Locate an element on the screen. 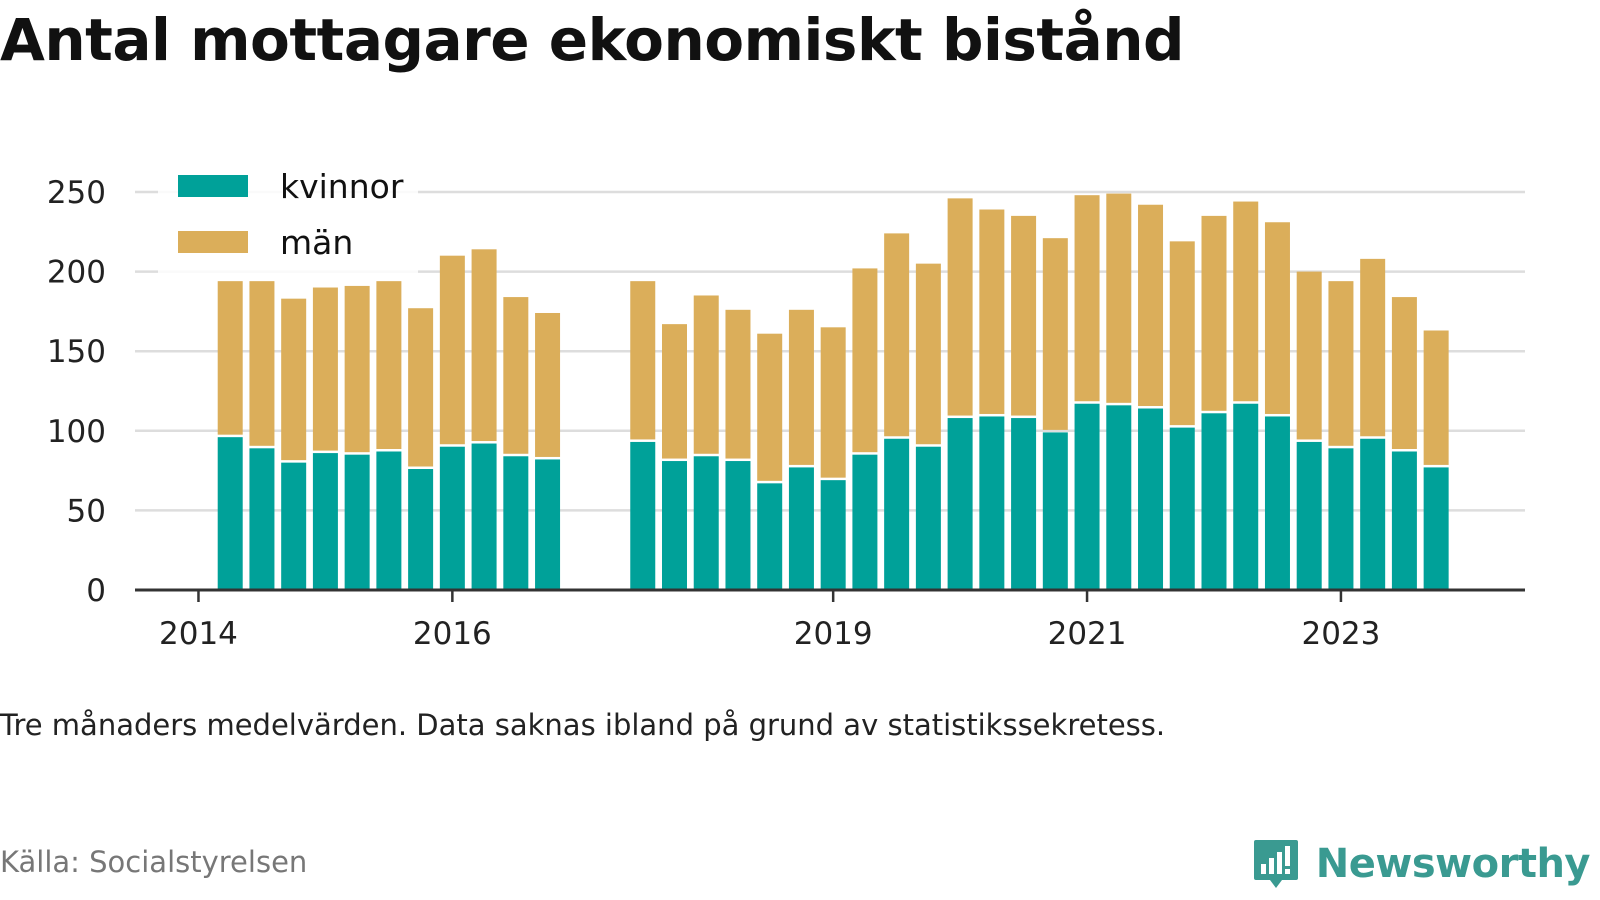 The image size is (1600, 900). legend: kvinnor män is located at coordinates (288, 218).